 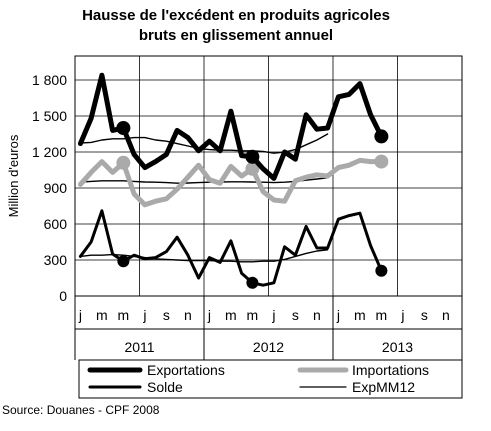 I want to click on y-tick-label: 600, so click(x=56, y=224).